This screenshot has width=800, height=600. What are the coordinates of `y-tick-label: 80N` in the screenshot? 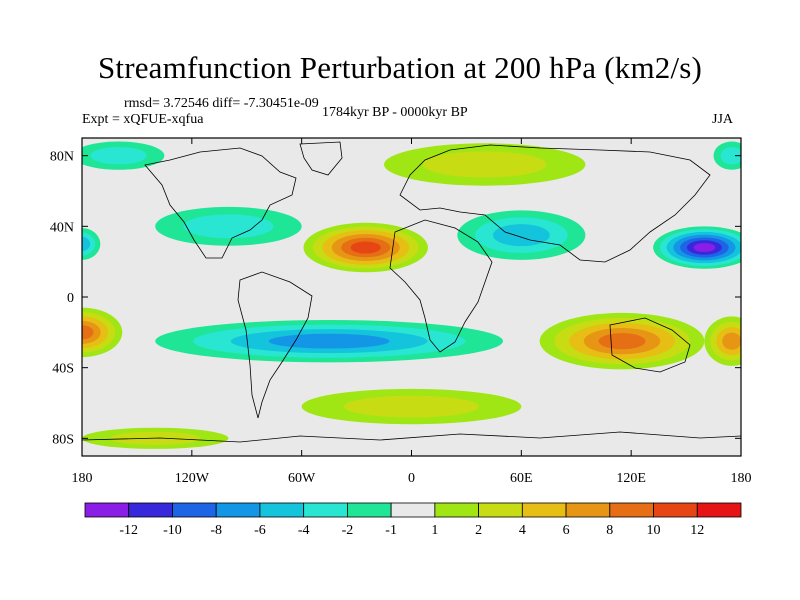 It's located at (62, 157).